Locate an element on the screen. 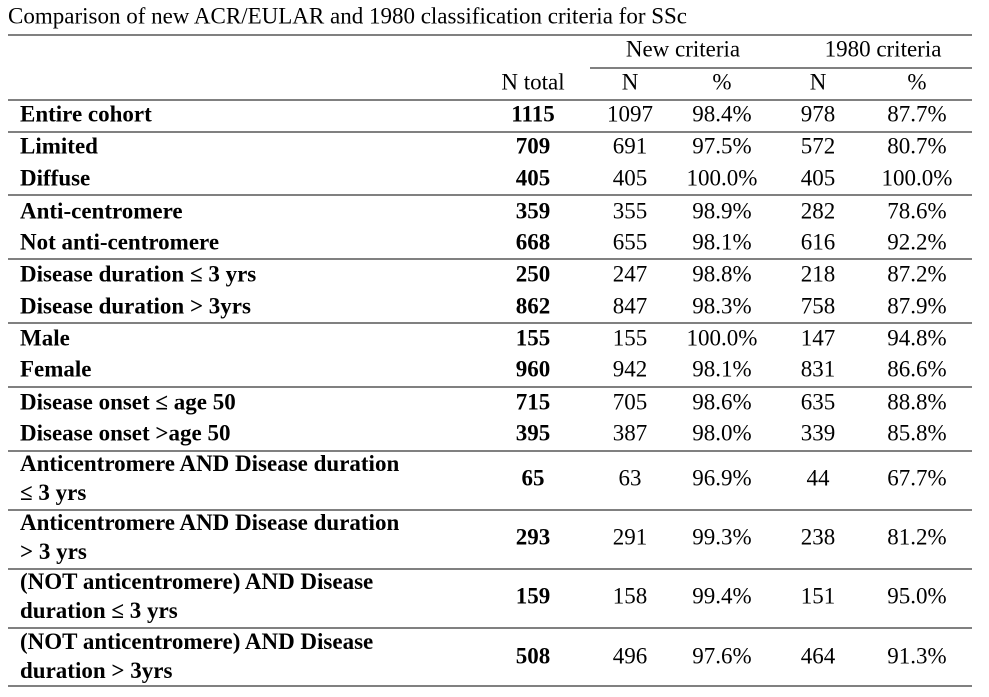  cell: 94.8% is located at coordinates (916, 337).